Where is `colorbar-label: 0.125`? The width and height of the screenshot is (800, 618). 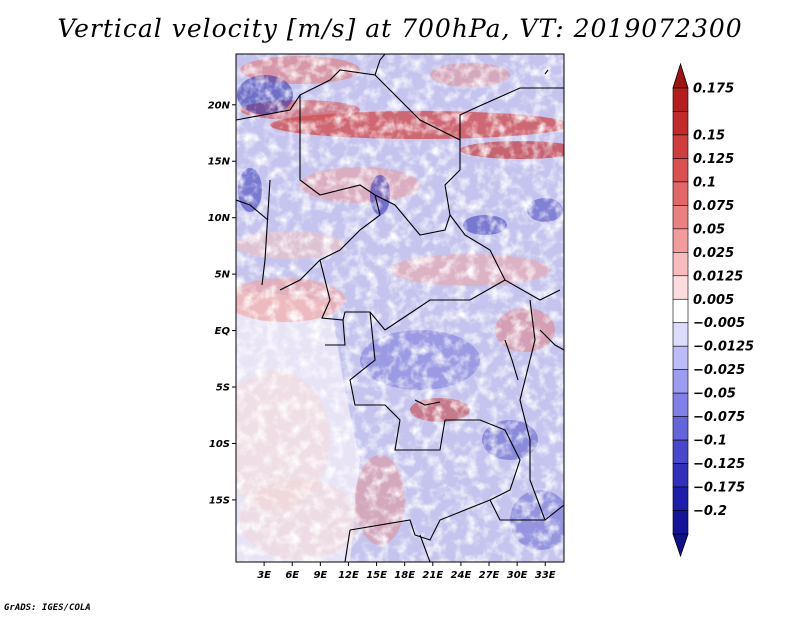
colorbar-label: 0.125 is located at coordinates (713, 159).